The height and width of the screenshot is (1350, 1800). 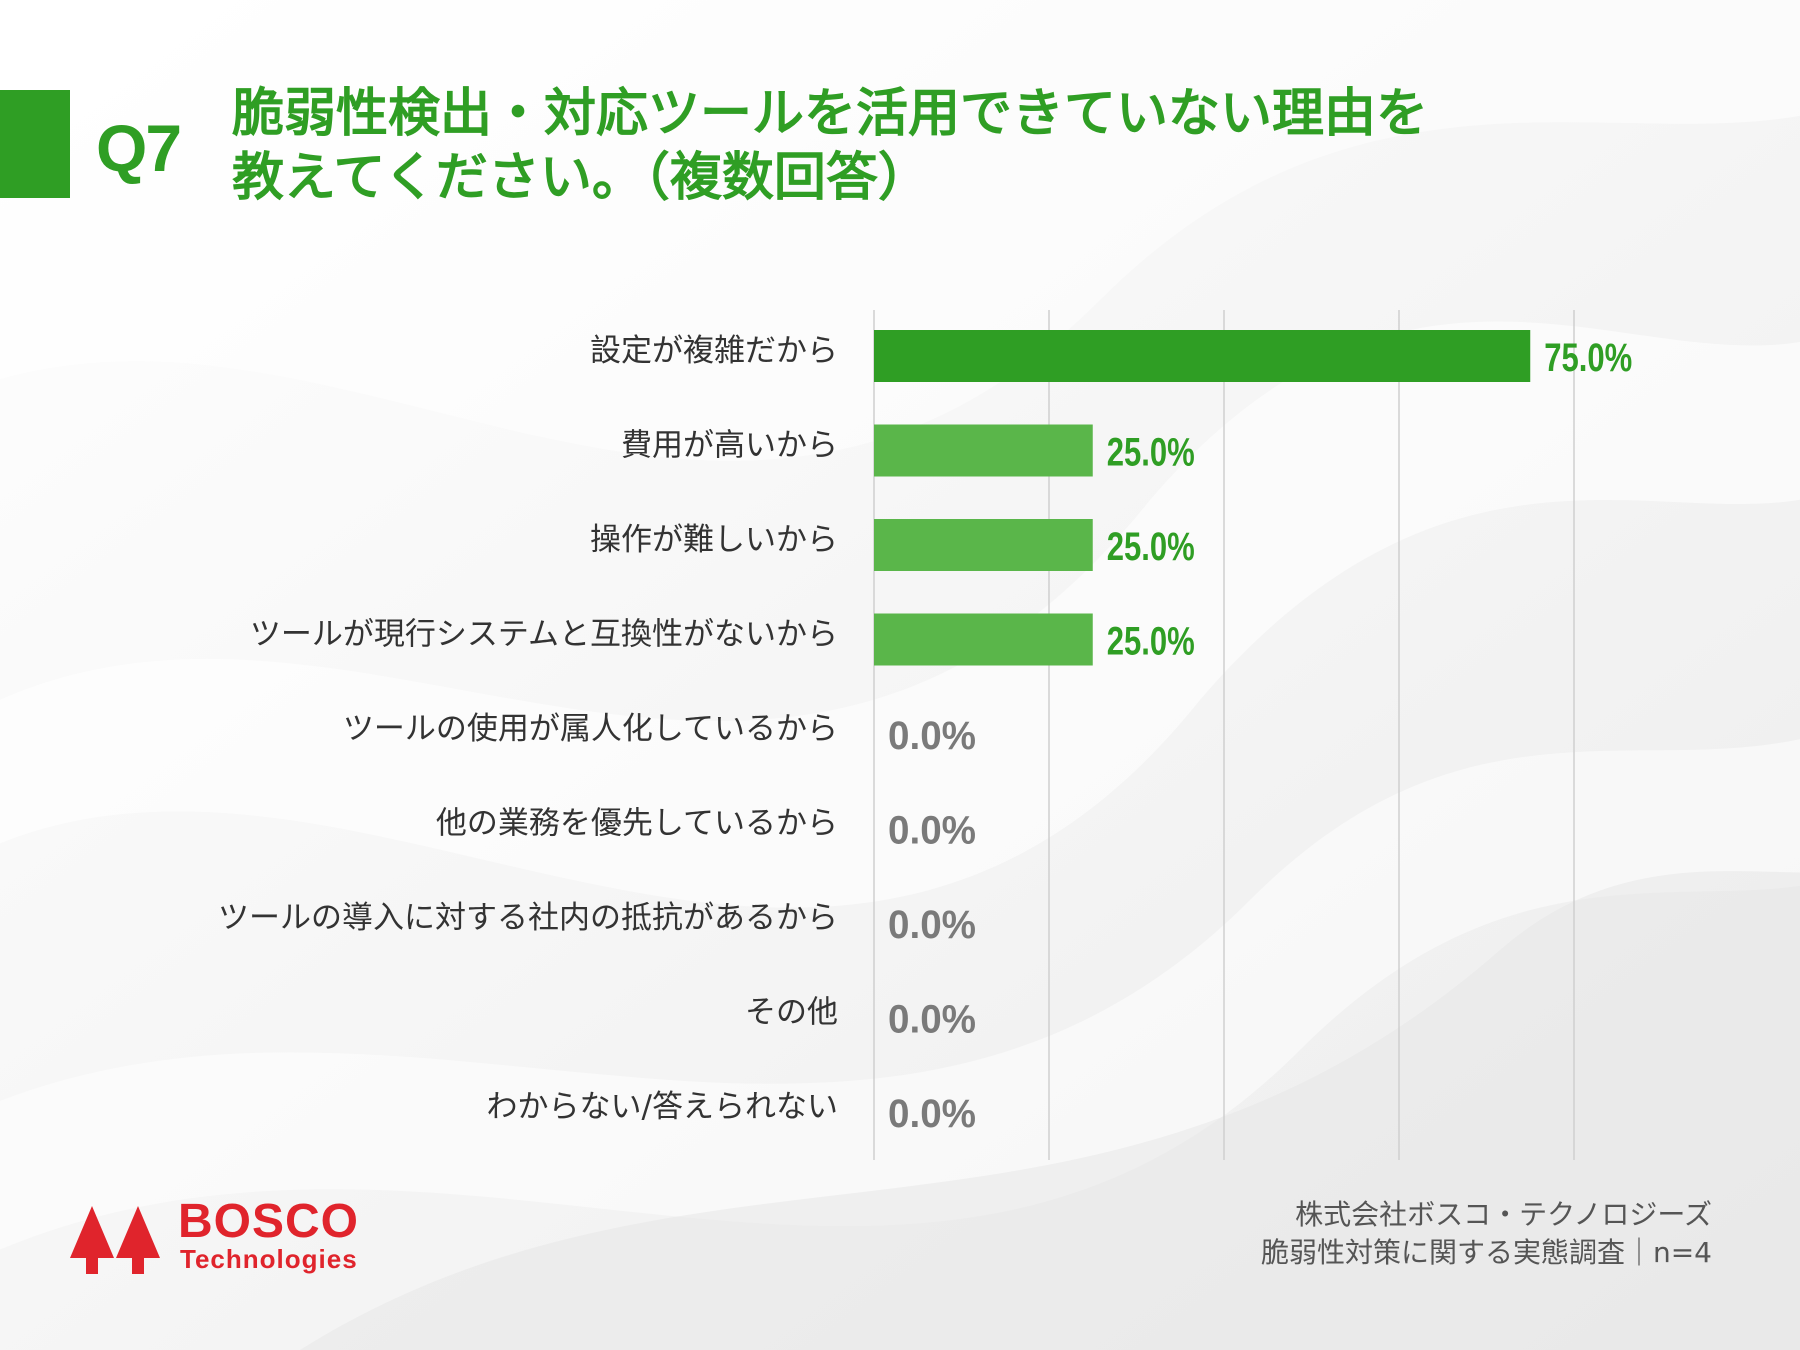 What do you see at coordinates (35, 144) in the screenshot?
I see `question-marker-block` at bounding box center [35, 144].